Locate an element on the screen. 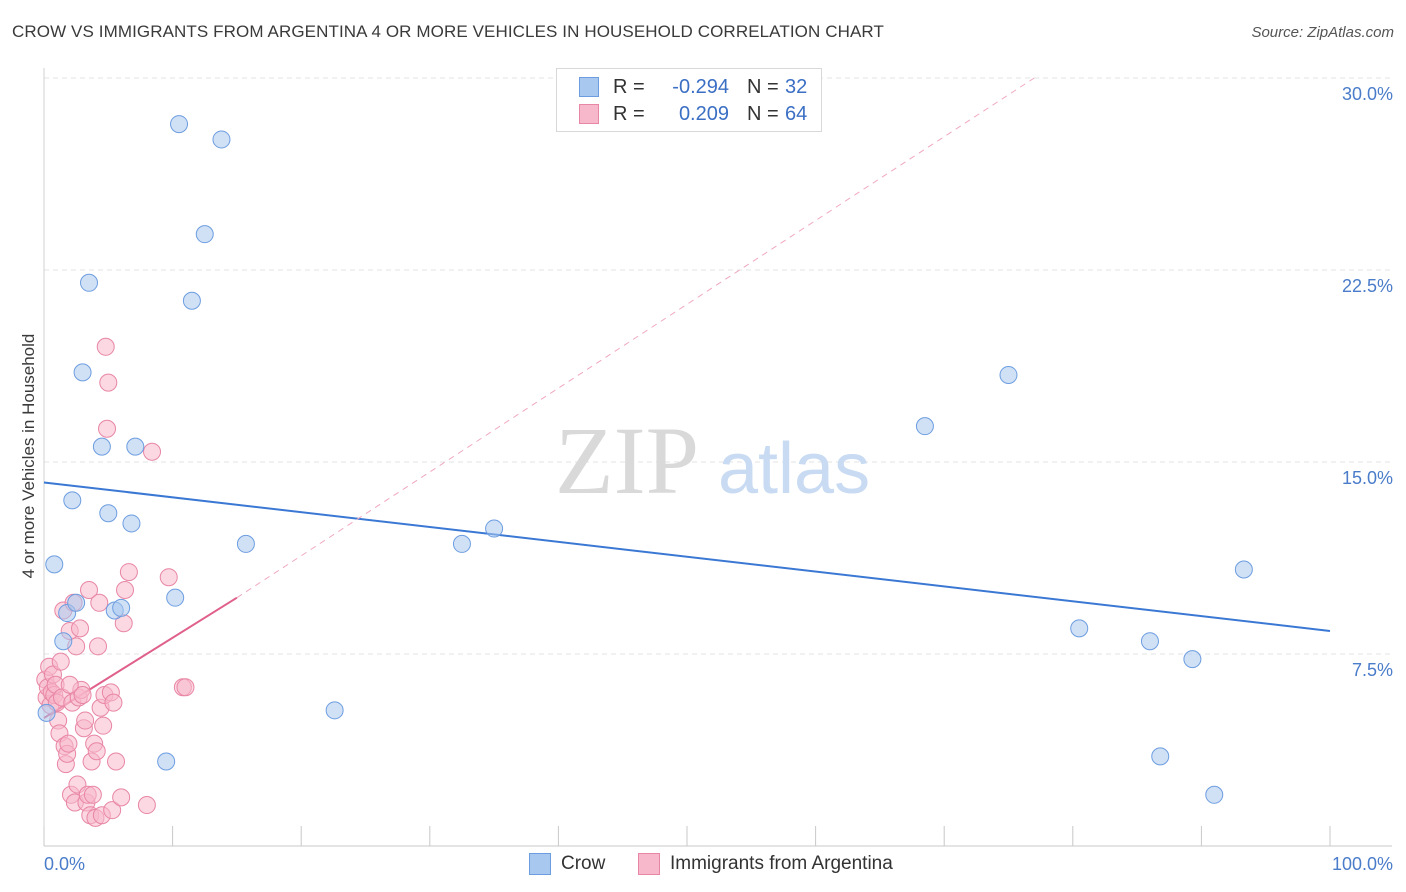 The width and height of the screenshot is (1406, 892). r-value-argentina: 0.209 is located at coordinates (703, 113).